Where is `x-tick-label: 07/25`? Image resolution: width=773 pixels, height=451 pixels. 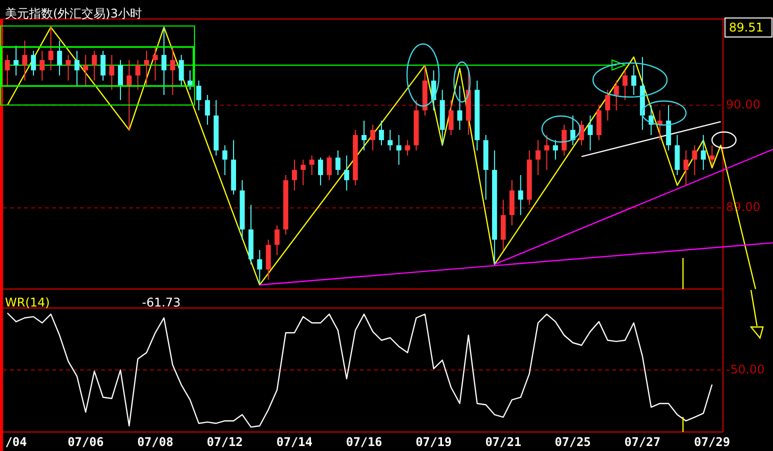 x-tick-label: 07/25 is located at coordinates (572, 442).